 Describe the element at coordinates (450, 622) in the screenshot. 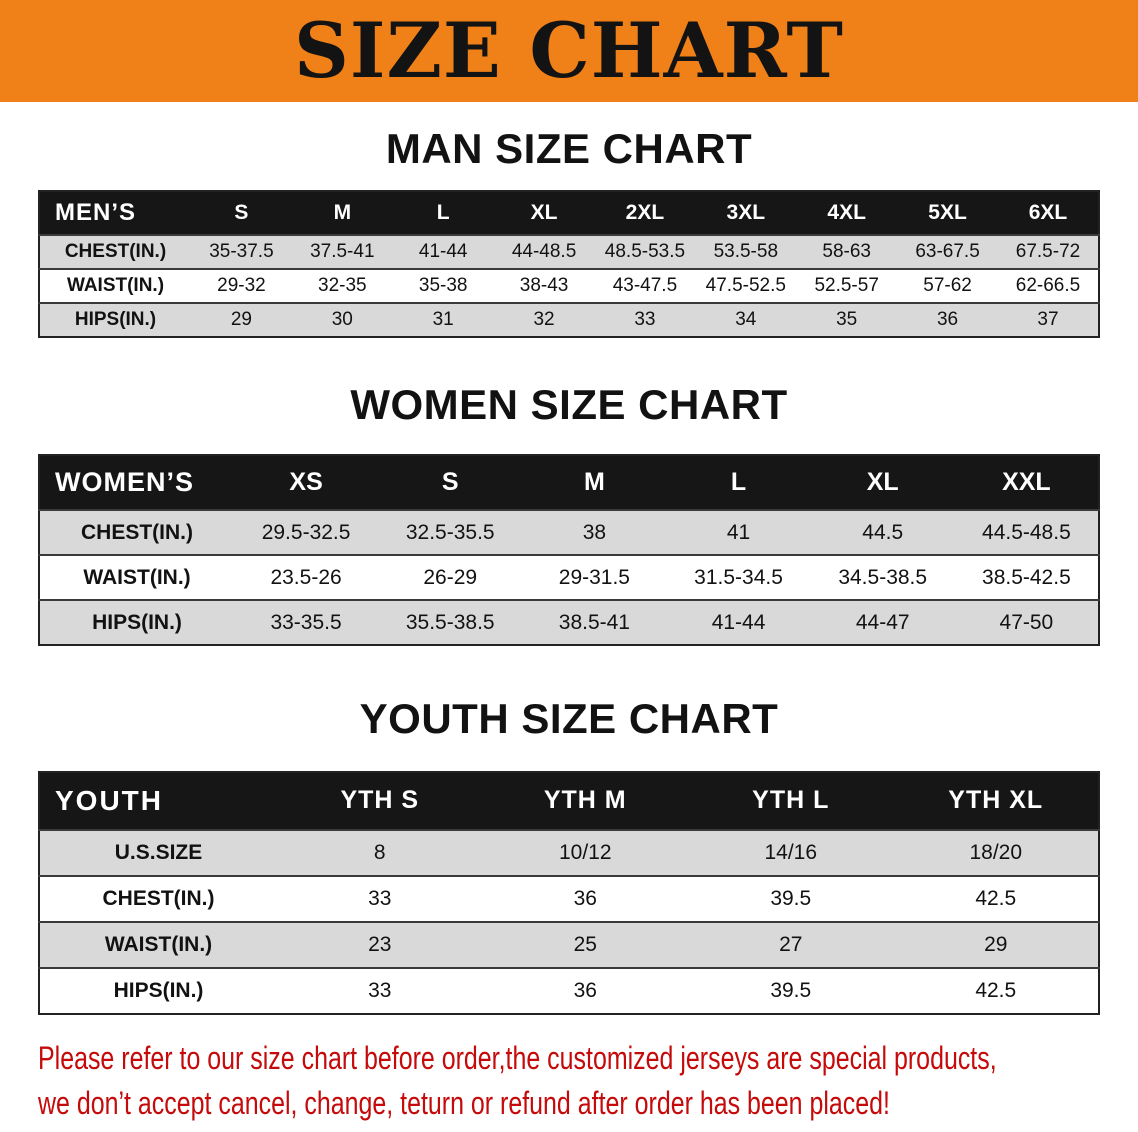

I see `size-value-cell: 35.5-38.5` at that location.